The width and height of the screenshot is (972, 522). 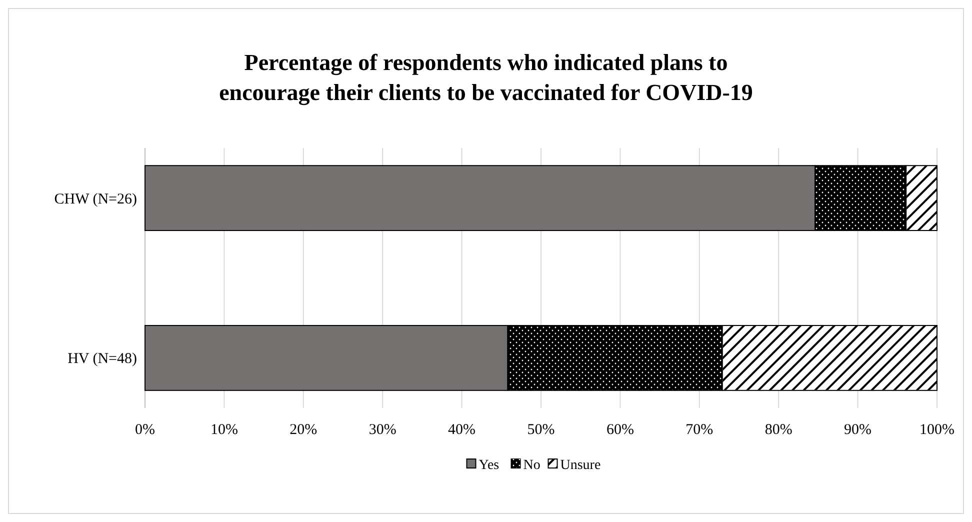 What do you see at coordinates (382, 430) in the screenshot?
I see `x-tick-label: 30%` at bounding box center [382, 430].